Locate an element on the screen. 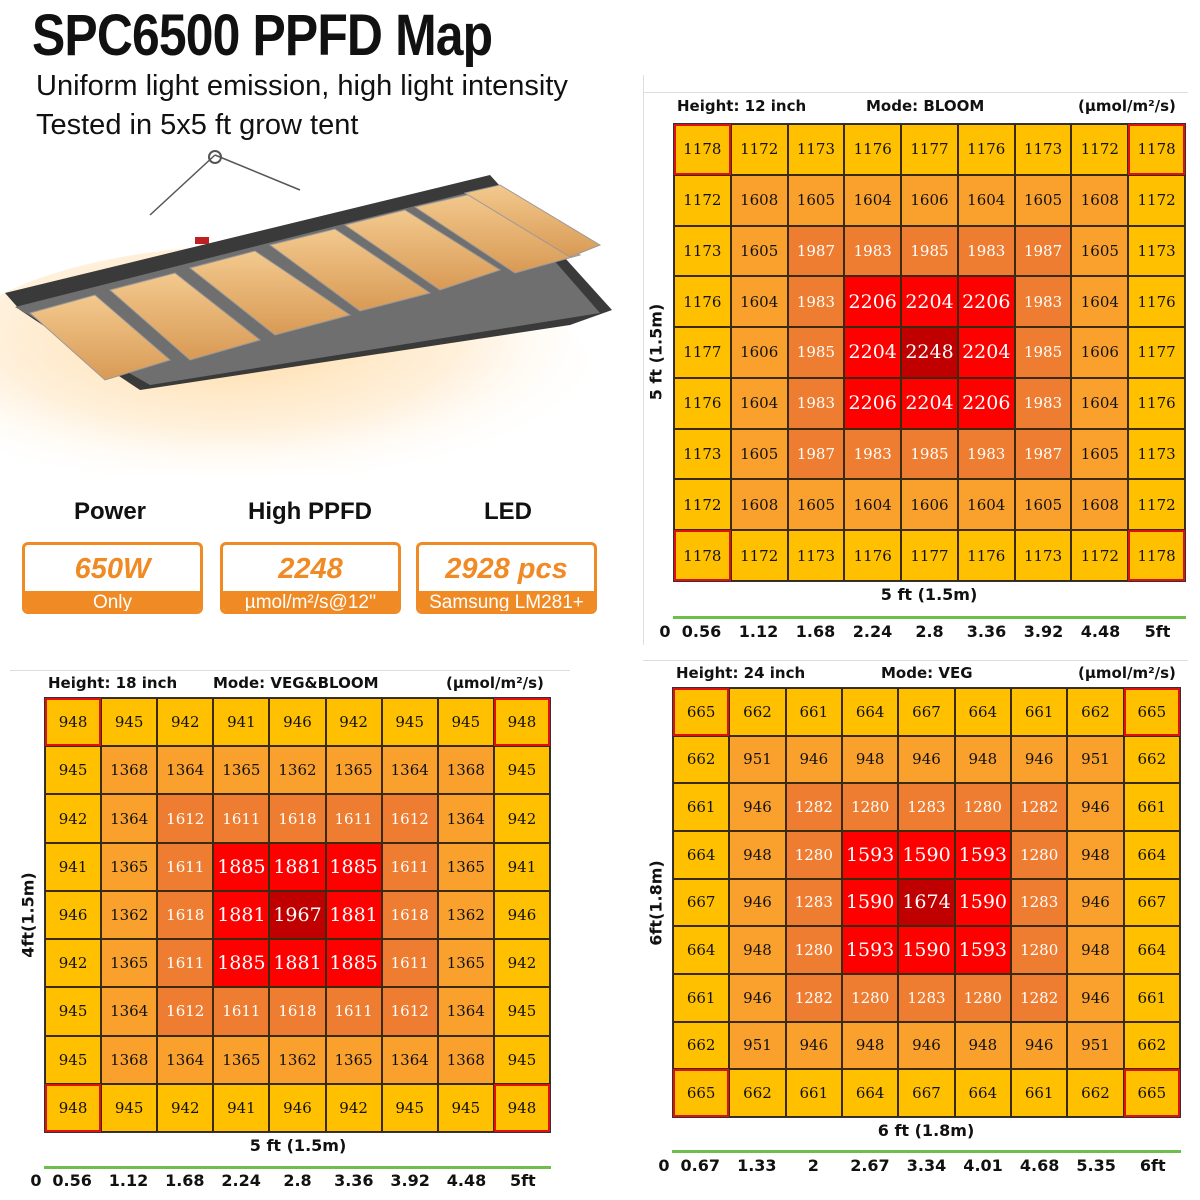 This screenshot has height=1200, width=1200. map-y-label: 6ft(1.8m) is located at coordinates (656, 903).